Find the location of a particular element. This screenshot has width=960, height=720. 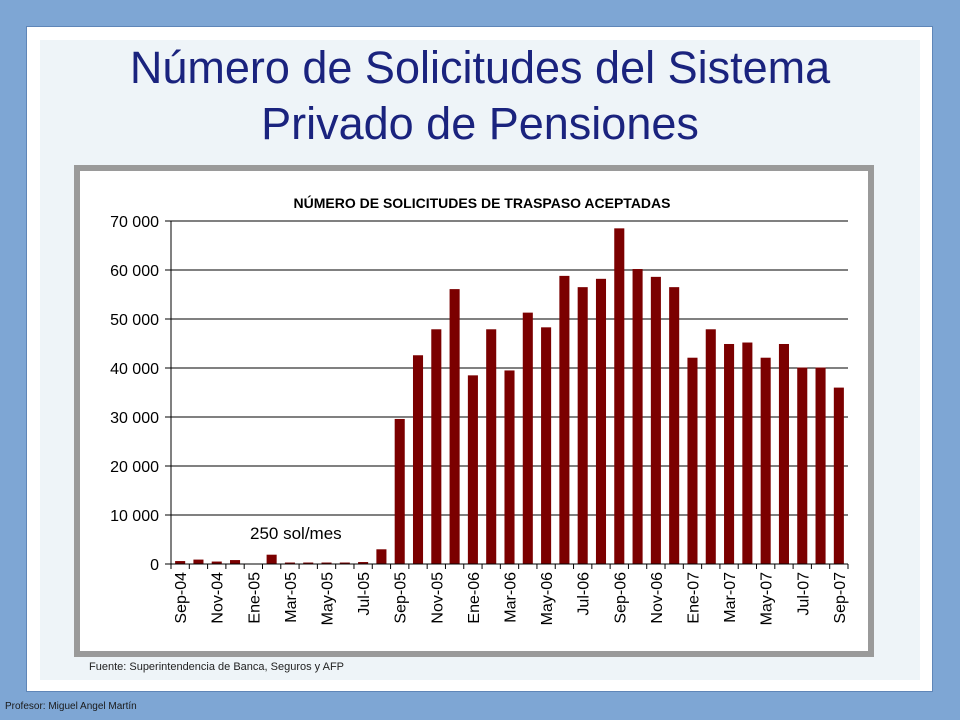

x-tick-label: Sep-06 is located at coordinates (620, 598).